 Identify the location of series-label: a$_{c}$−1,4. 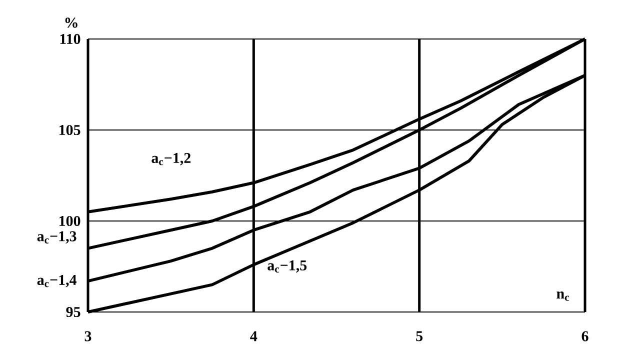
(57, 281).